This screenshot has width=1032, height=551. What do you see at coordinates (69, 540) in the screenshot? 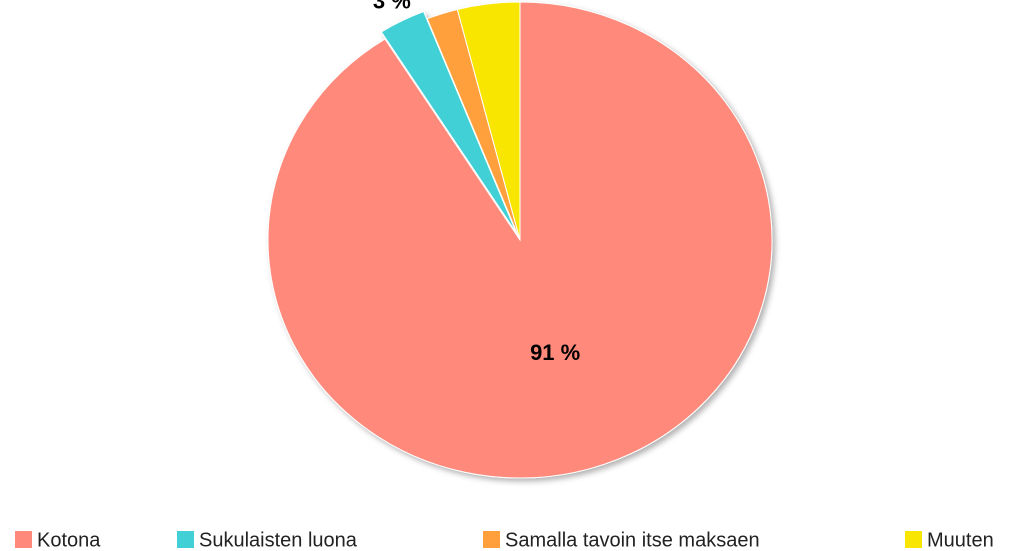
I see `legend-label: Kotona` at bounding box center [69, 540].